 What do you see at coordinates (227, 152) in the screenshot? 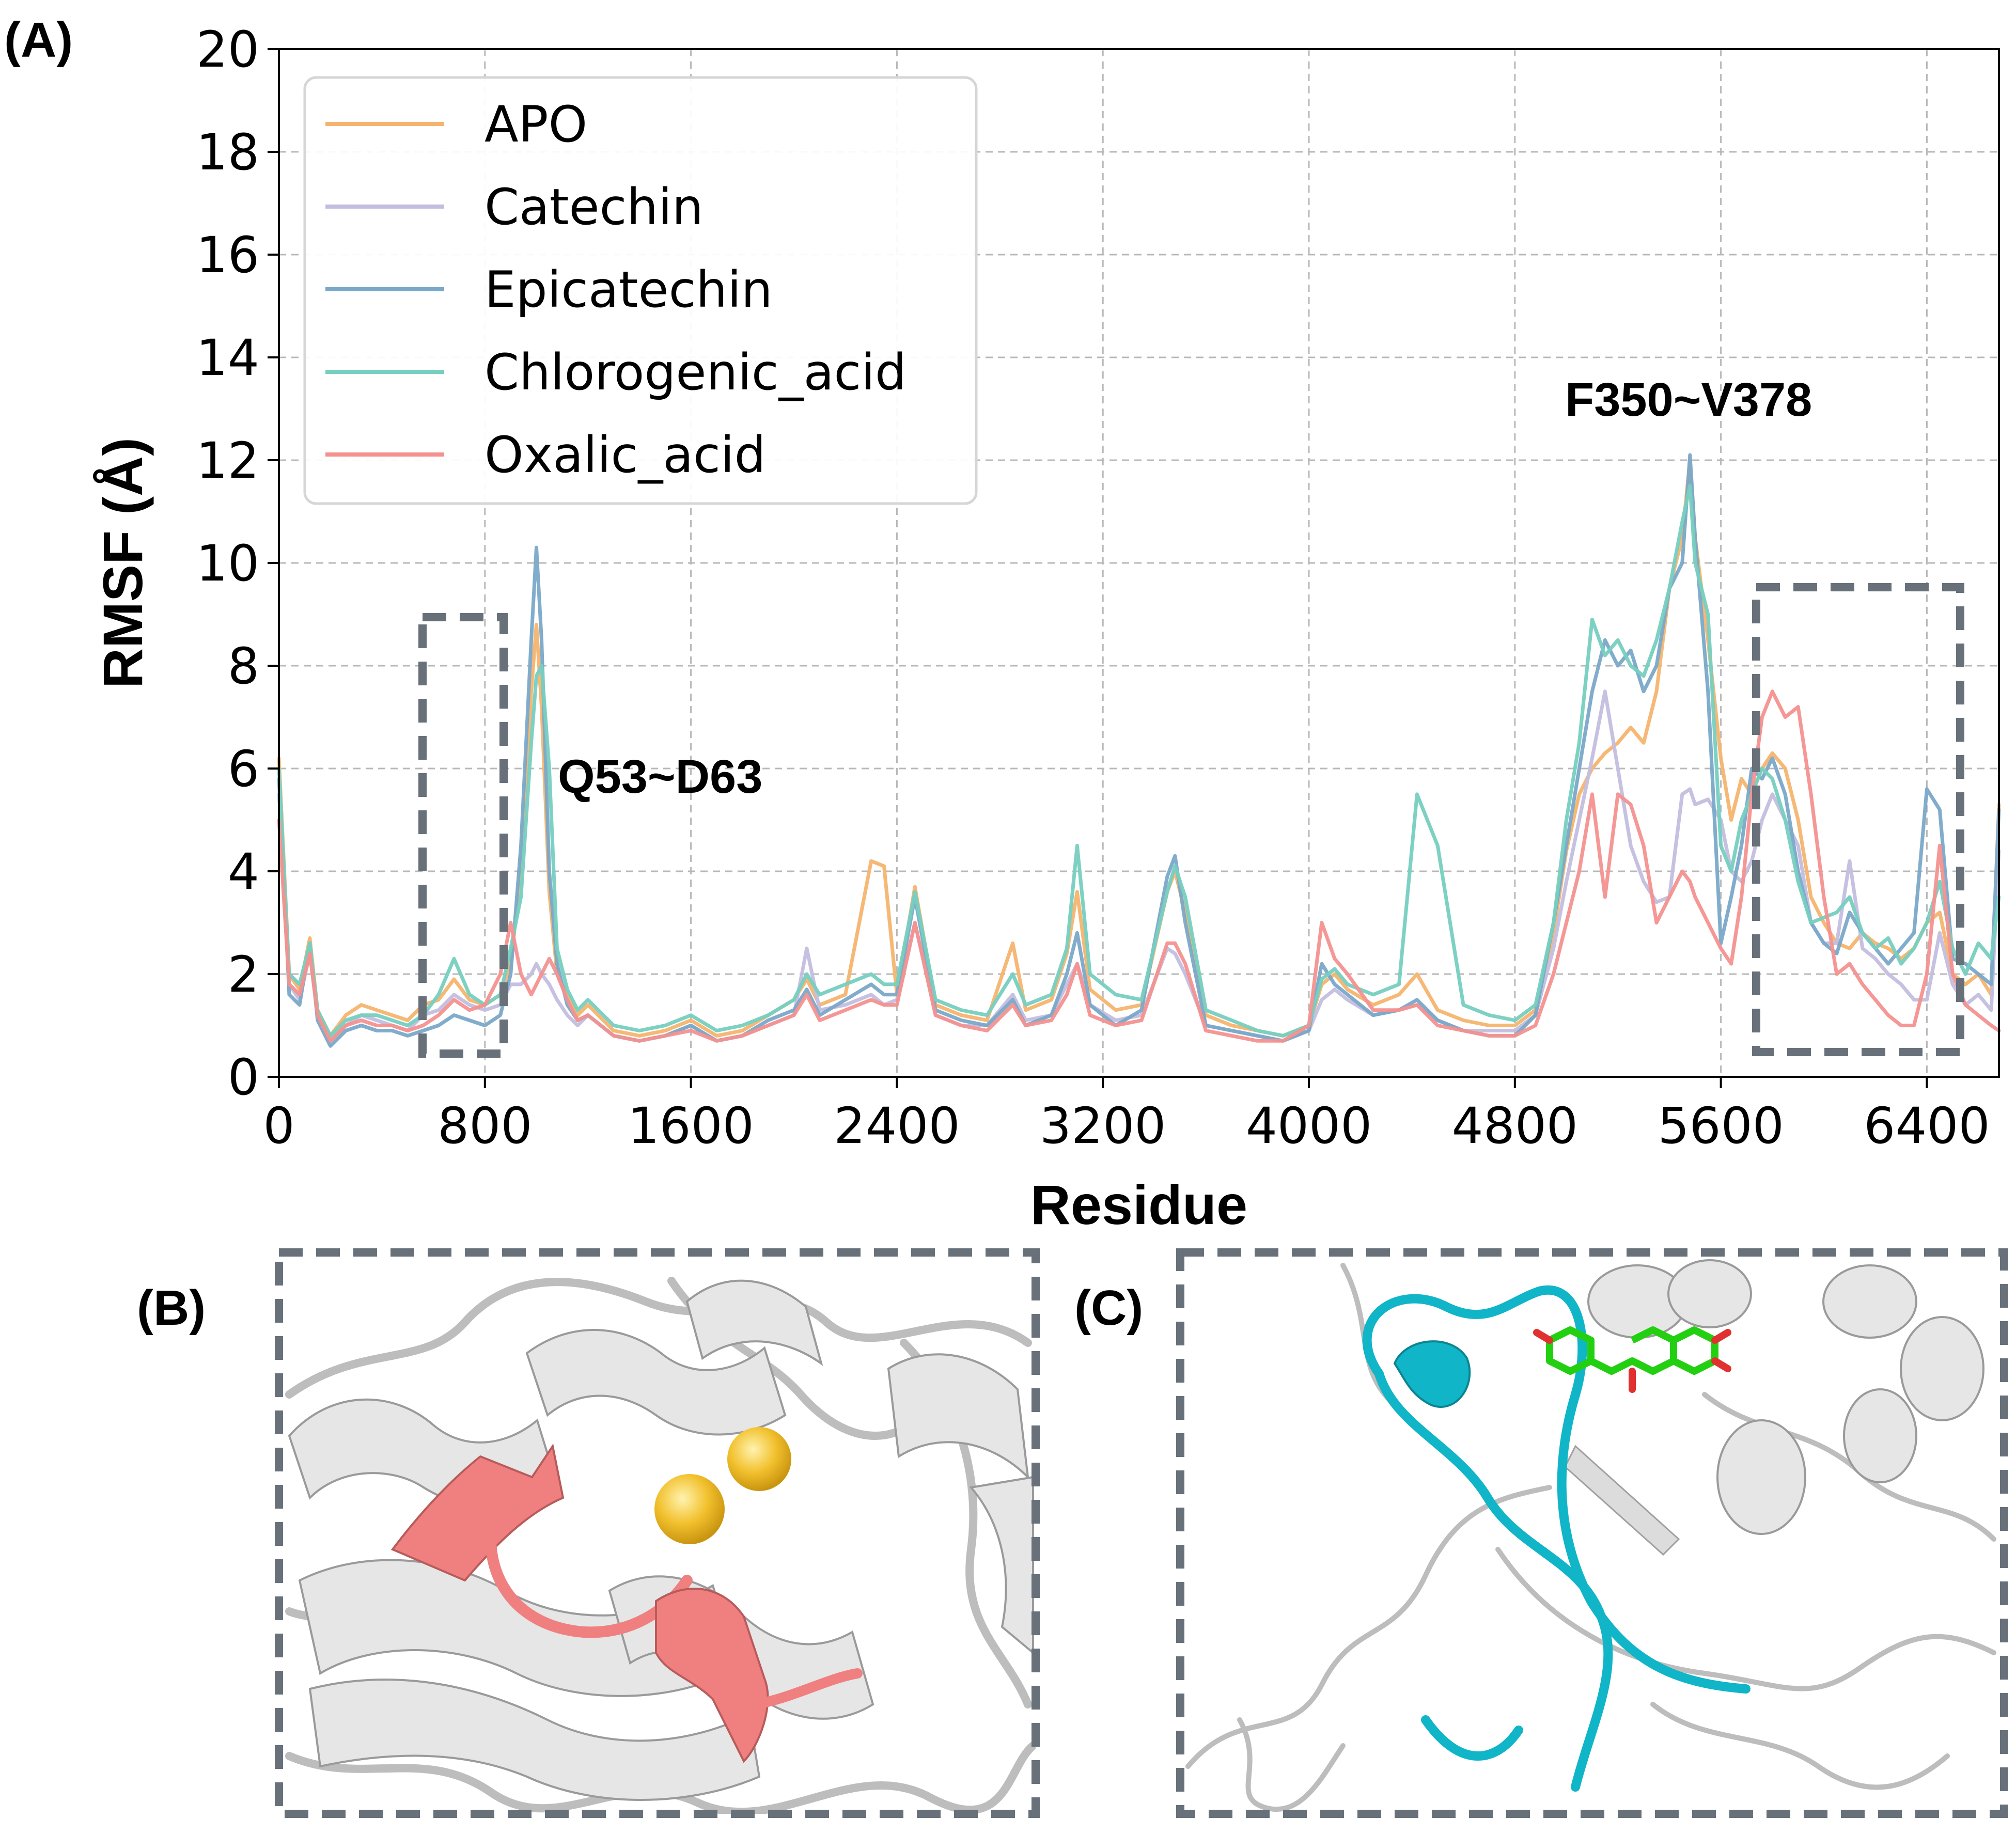
I see `y-tick-label: 18` at bounding box center [227, 152].